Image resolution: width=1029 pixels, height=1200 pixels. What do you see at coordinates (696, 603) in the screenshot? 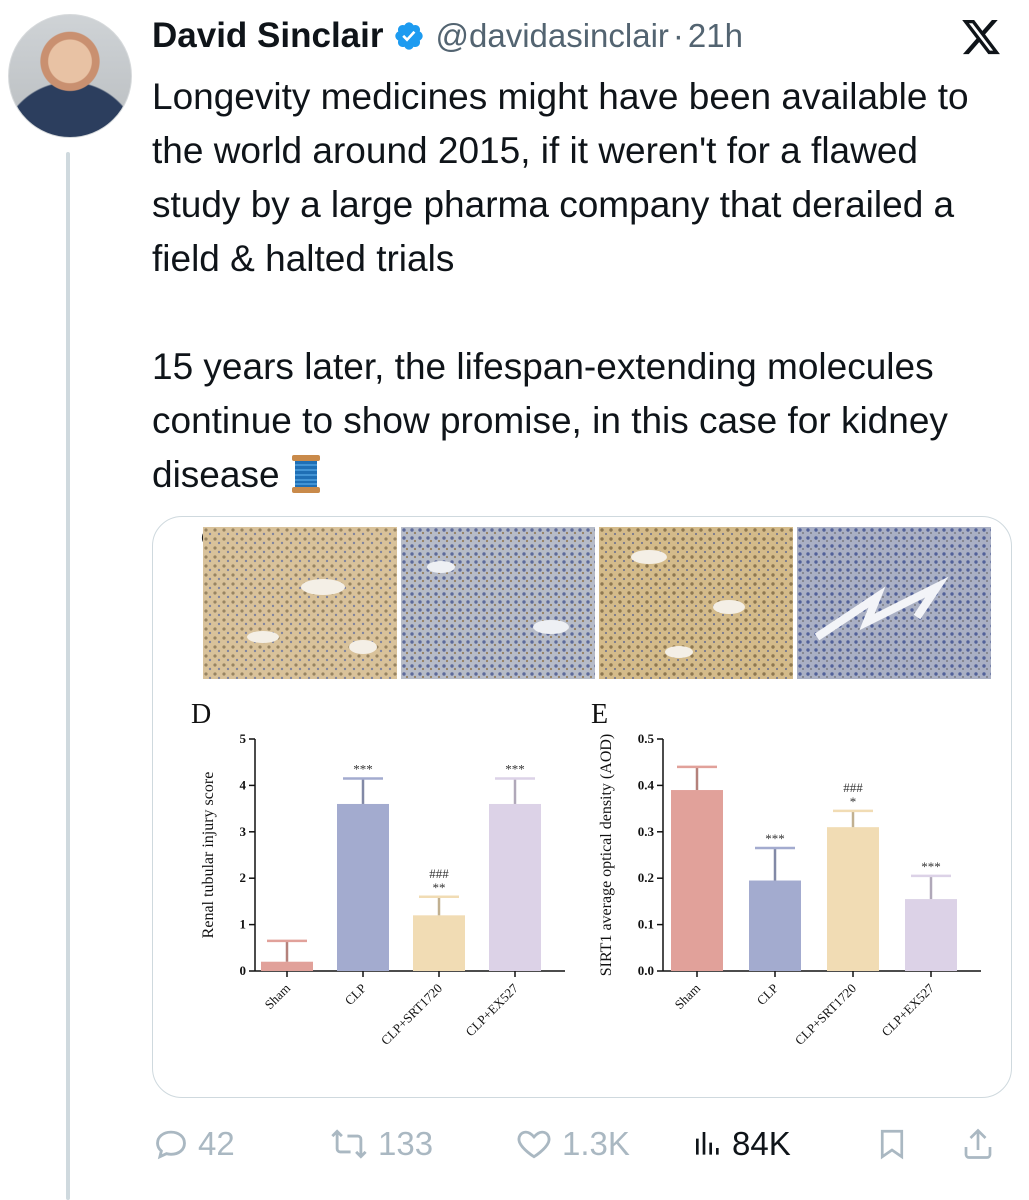
I see `micrograph-clp-srt1720` at bounding box center [696, 603].